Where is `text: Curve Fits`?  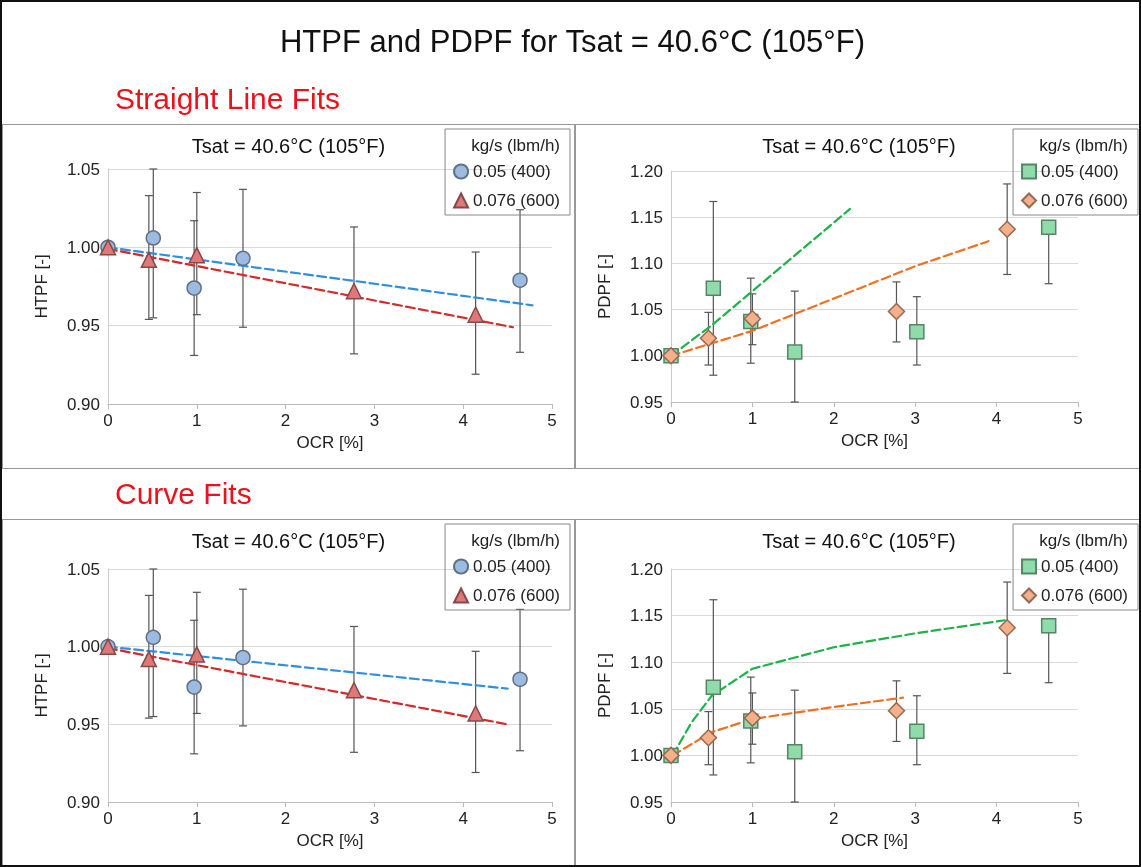 text: Curve Fits is located at coordinates (183, 494).